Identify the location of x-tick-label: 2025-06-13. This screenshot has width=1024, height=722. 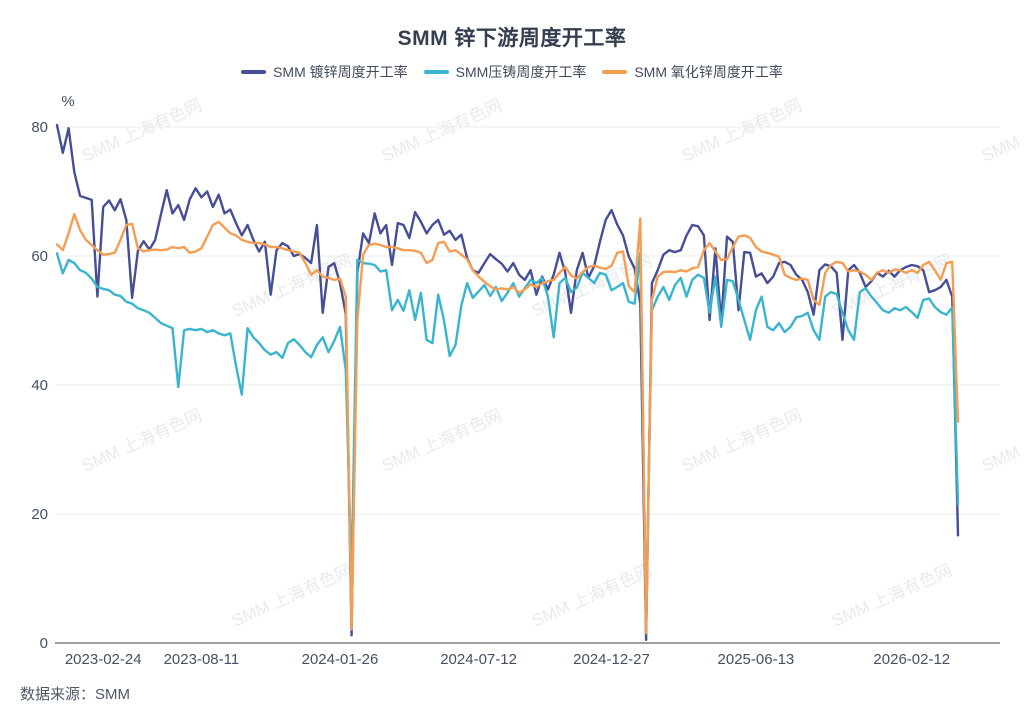
(756, 659).